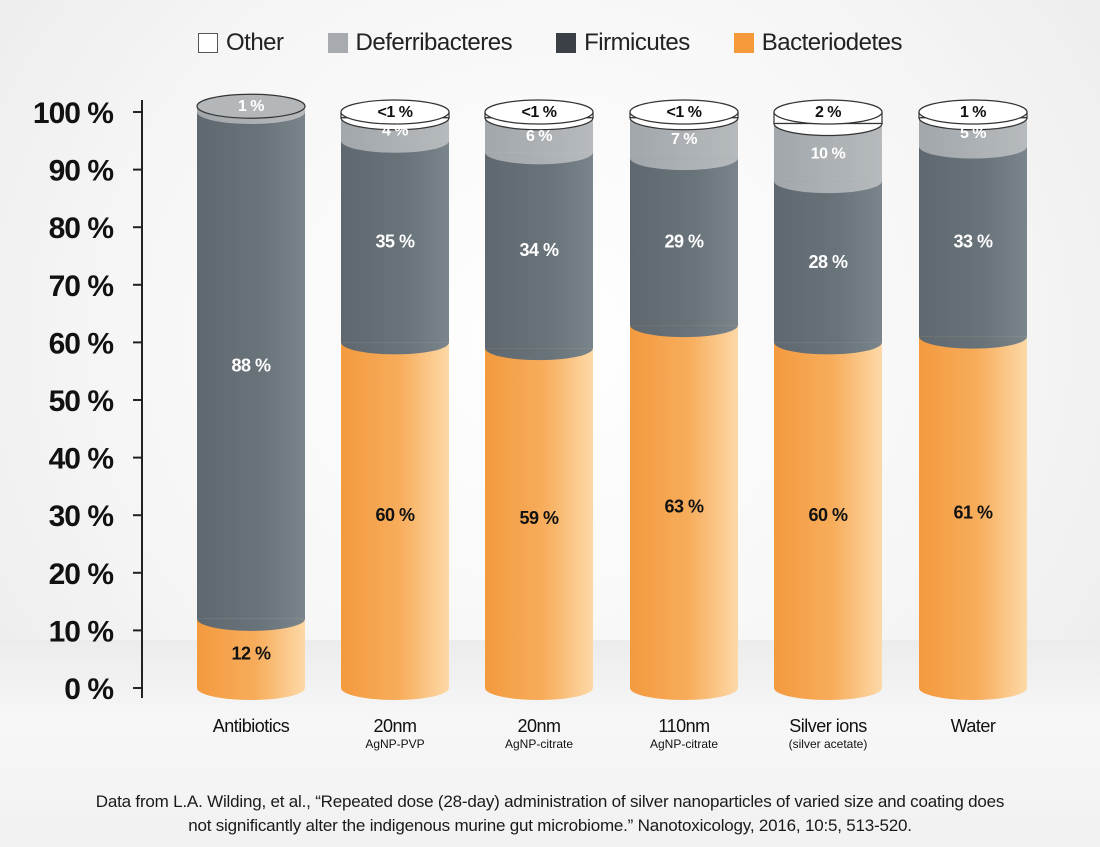  Describe the element at coordinates (566, 43) in the screenshot. I see `legend-swatch-firmicutes` at that location.